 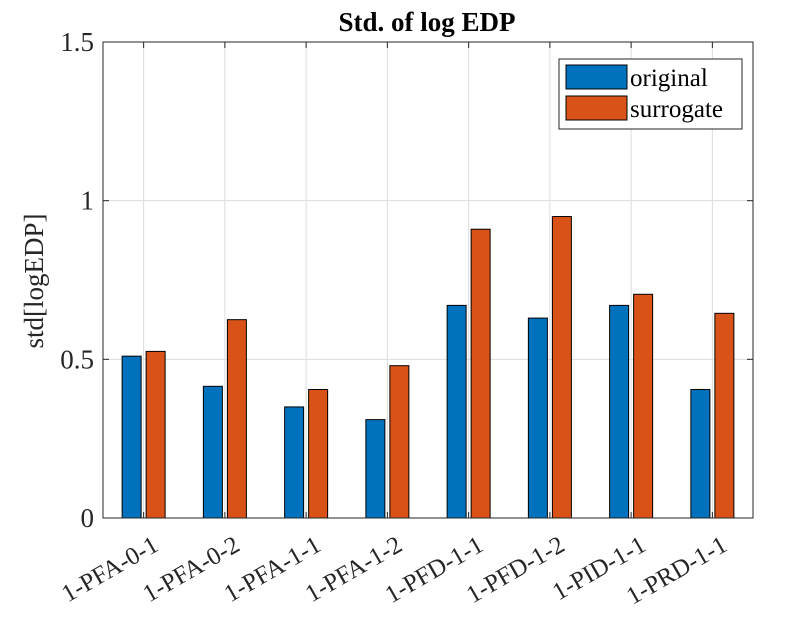 What do you see at coordinates (426, 22) in the screenshot?
I see `chart-title: Std. of log EDP` at bounding box center [426, 22].